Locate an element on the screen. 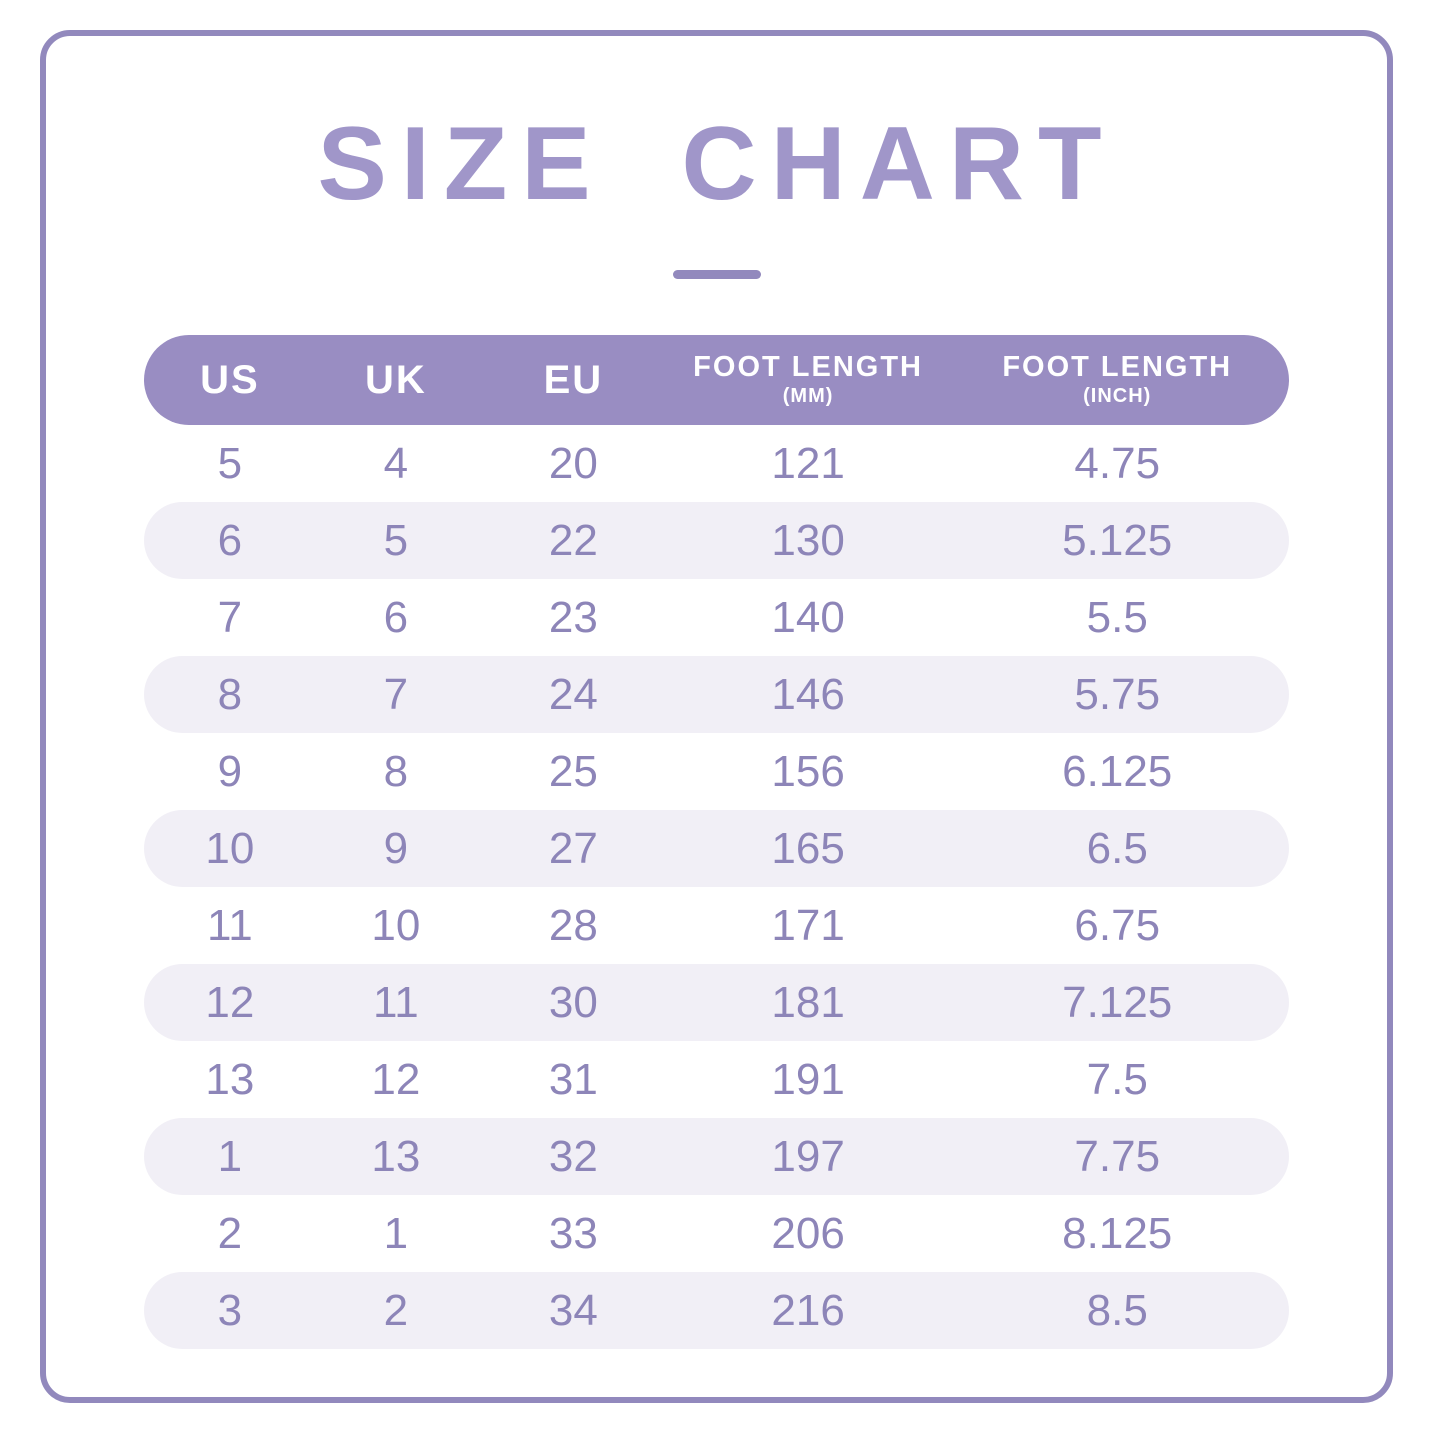 Image resolution: width=1445 pixels, height=1445 pixels. table-cell: 30 is located at coordinates (573, 1002).